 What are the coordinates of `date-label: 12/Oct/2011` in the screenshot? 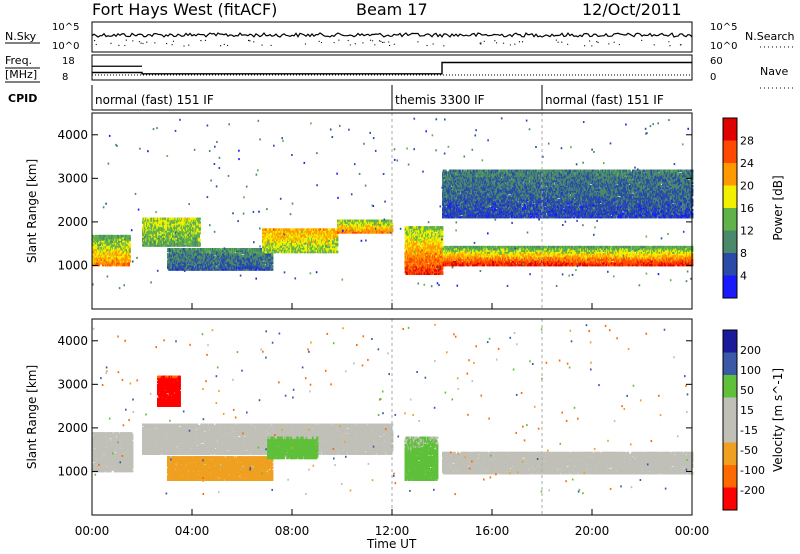 It's located at (632, 9).